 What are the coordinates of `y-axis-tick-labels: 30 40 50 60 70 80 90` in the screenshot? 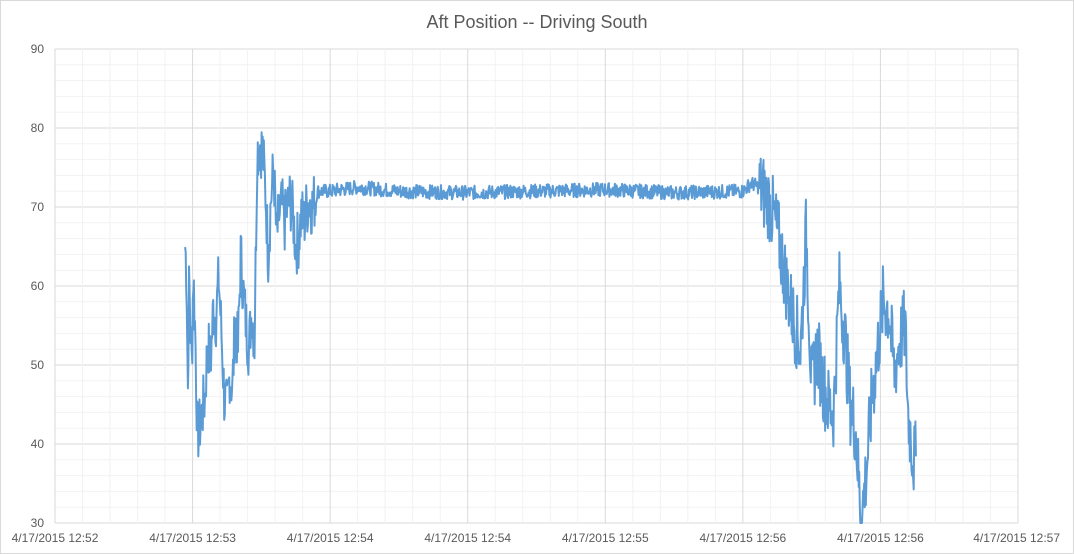 It's located at (38, 286).